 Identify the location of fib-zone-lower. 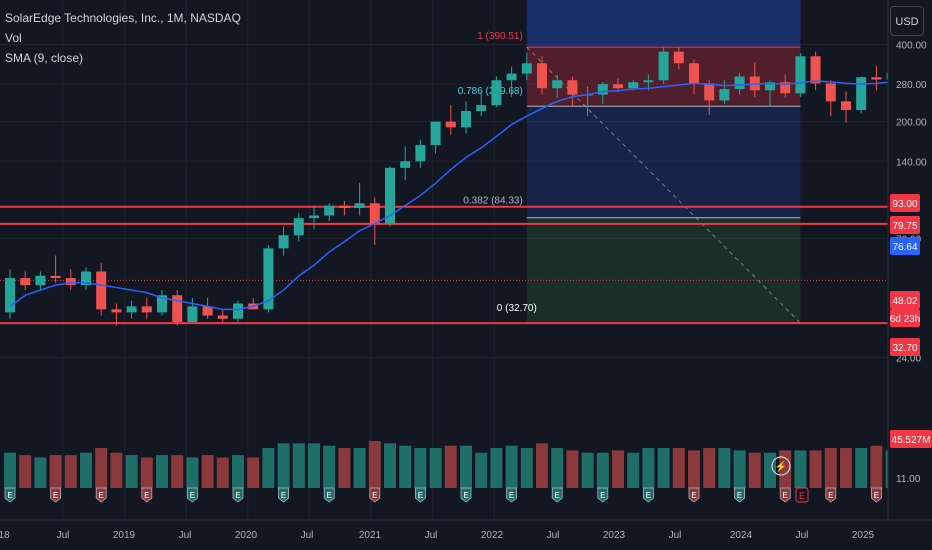
(663, 270).